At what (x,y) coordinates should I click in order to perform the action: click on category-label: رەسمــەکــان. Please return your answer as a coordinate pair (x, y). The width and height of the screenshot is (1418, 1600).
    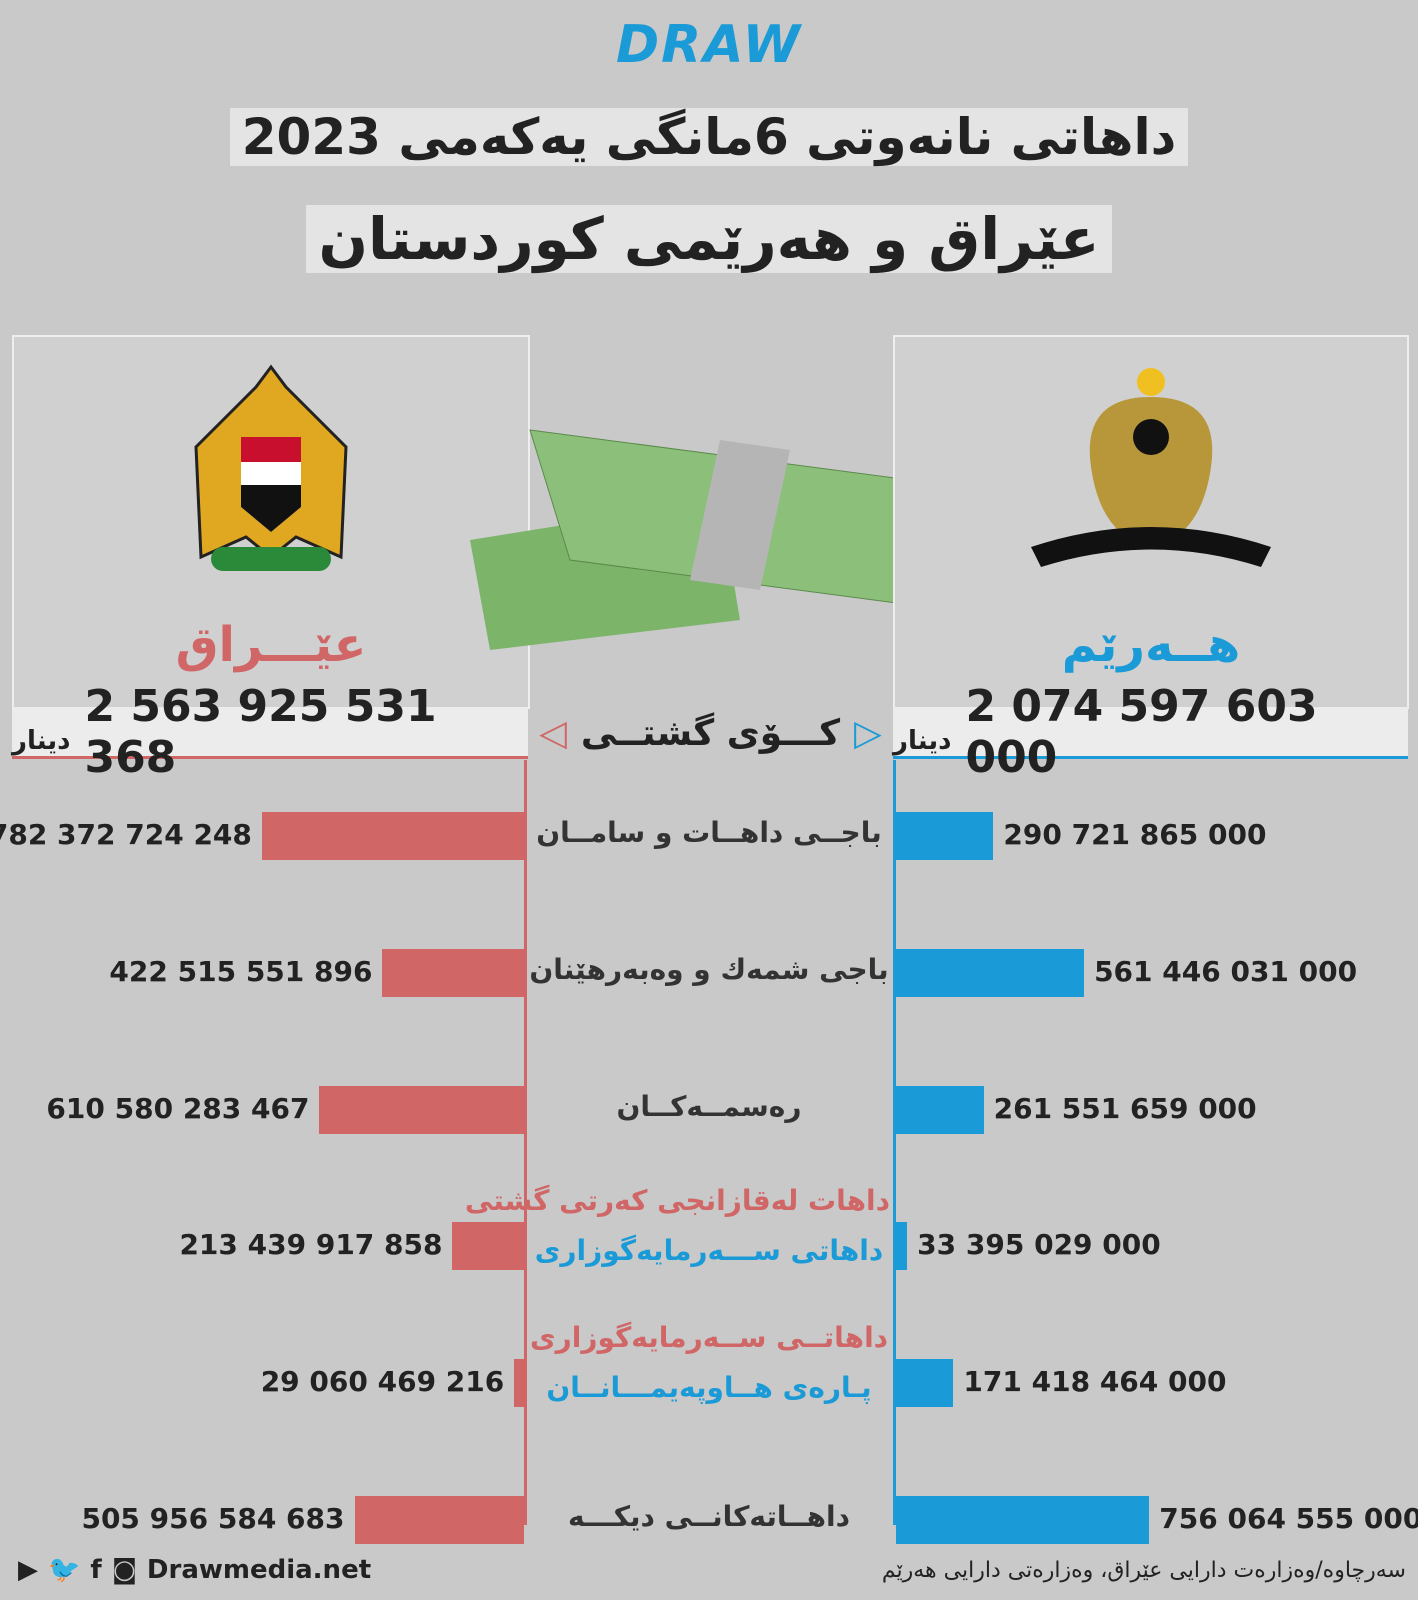
    Looking at the image, I should click on (709, 1106).